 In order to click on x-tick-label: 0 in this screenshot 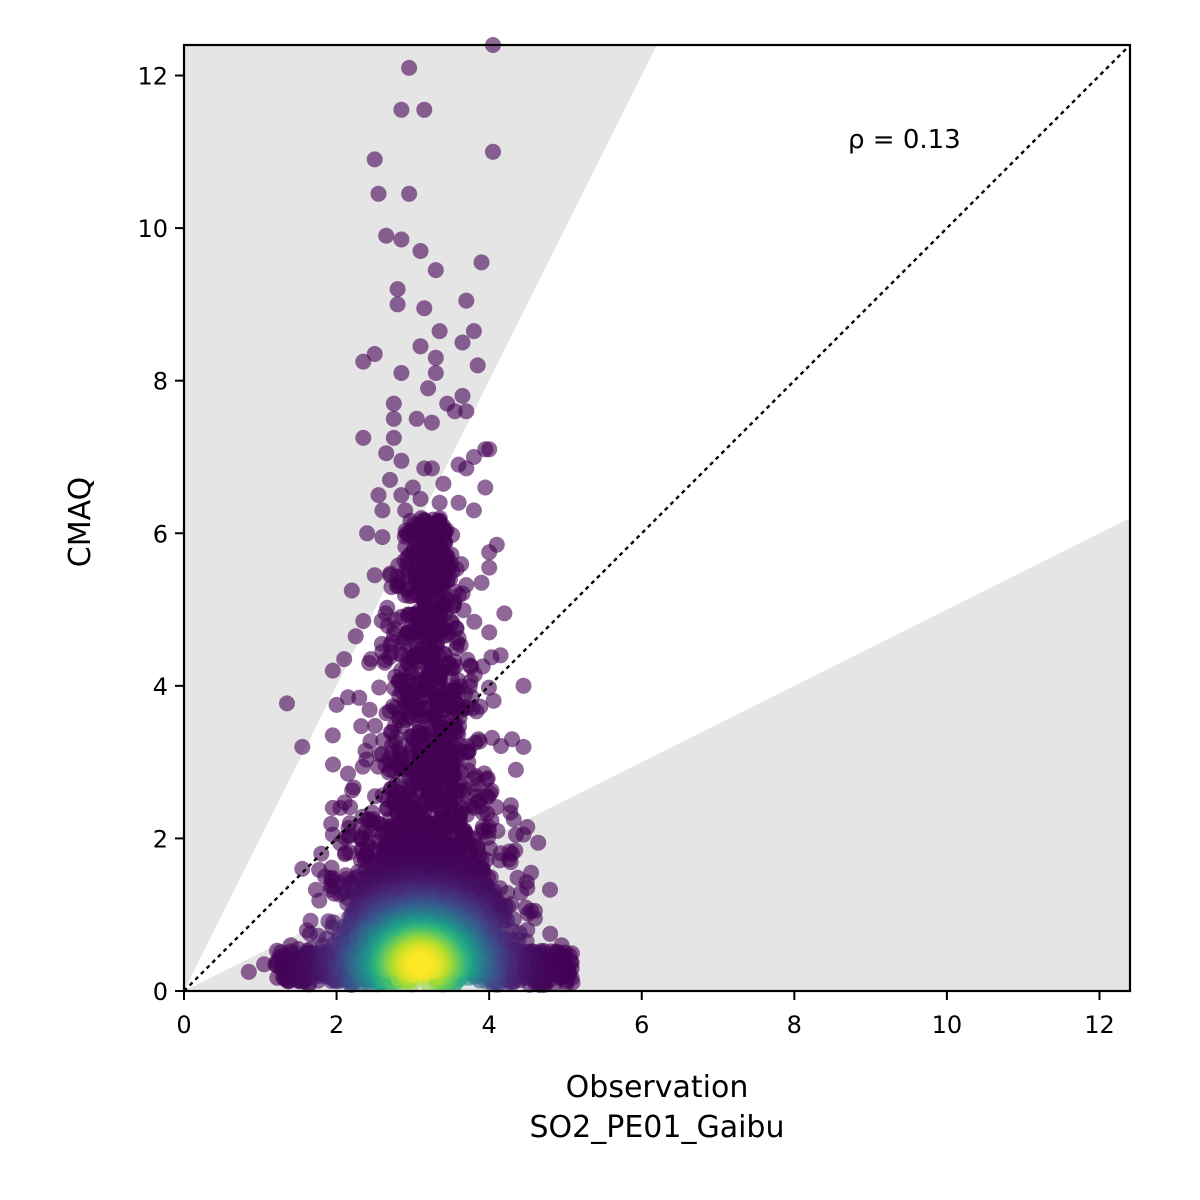, I will do `click(183, 1025)`.